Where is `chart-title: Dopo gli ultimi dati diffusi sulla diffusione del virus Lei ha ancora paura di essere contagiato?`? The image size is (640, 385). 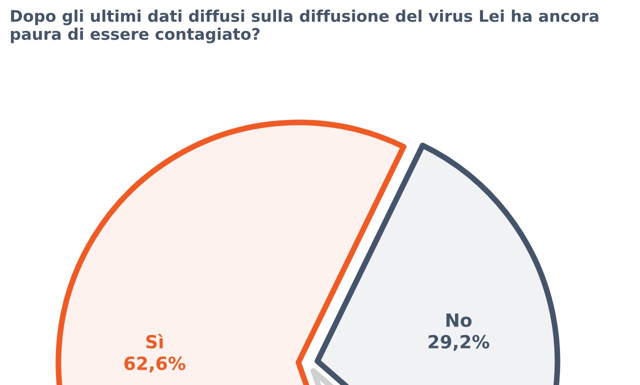
chart-title: Dopo gli ultimi dati diffusi sulla diffusione del virus Lei ha ancora paura di essere contagiato? is located at coordinates (304, 27).